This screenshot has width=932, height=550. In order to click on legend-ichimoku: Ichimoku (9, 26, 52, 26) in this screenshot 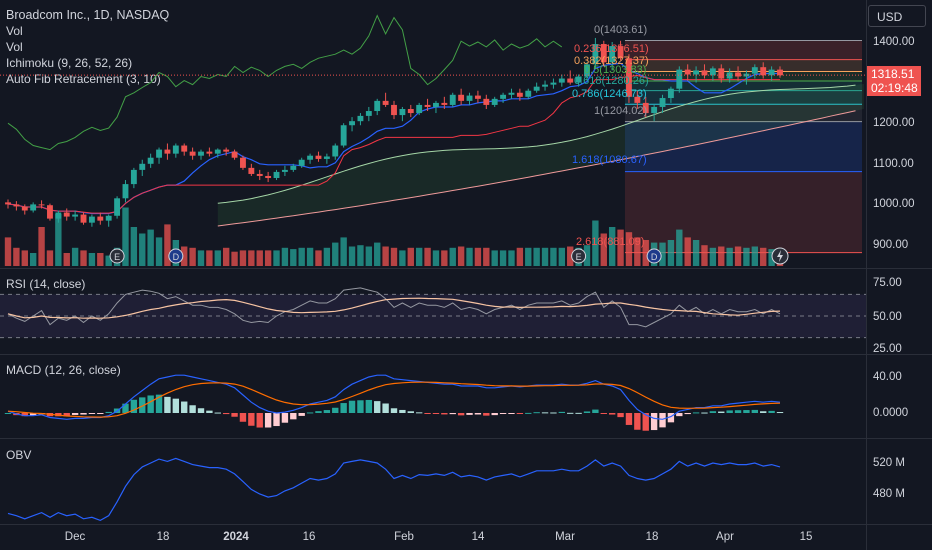, I will do `click(69, 63)`.